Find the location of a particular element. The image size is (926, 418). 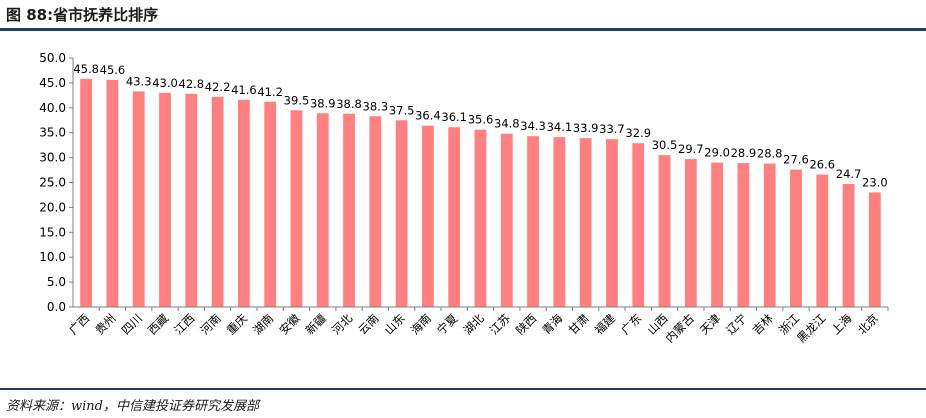

bar-内蒙古 is located at coordinates (690, 233).